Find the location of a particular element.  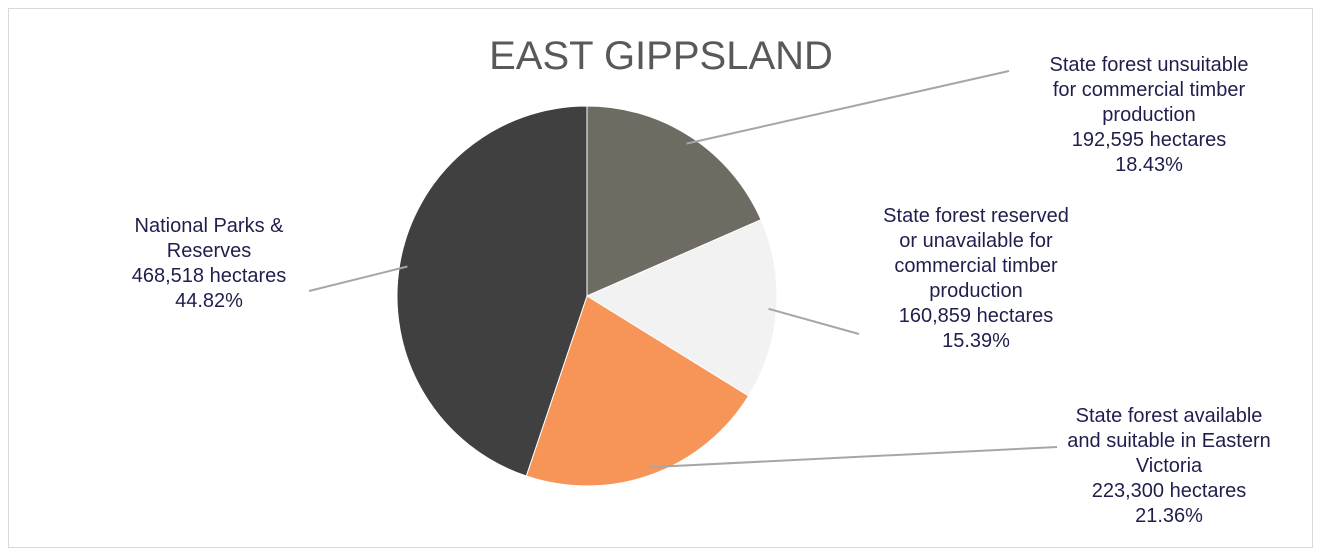

data-label-value: 223,300 hectares is located at coordinates (1169, 491).